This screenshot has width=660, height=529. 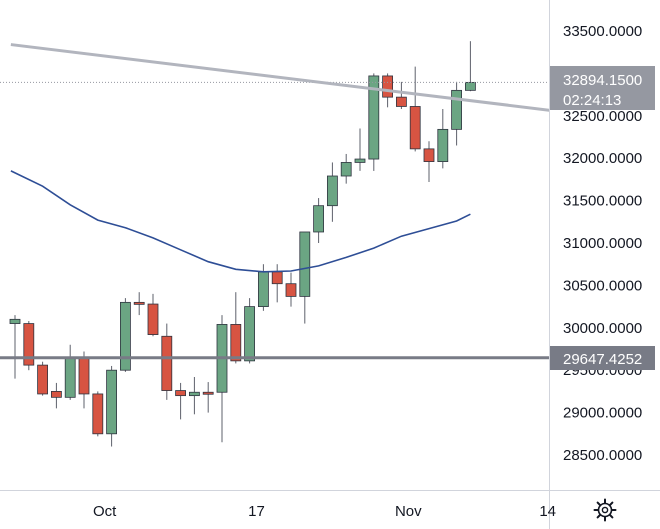 What do you see at coordinates (602, 328) in the screenshot?
I see `price-tick-label: 30000.0000` at bounding box center [602, 328].